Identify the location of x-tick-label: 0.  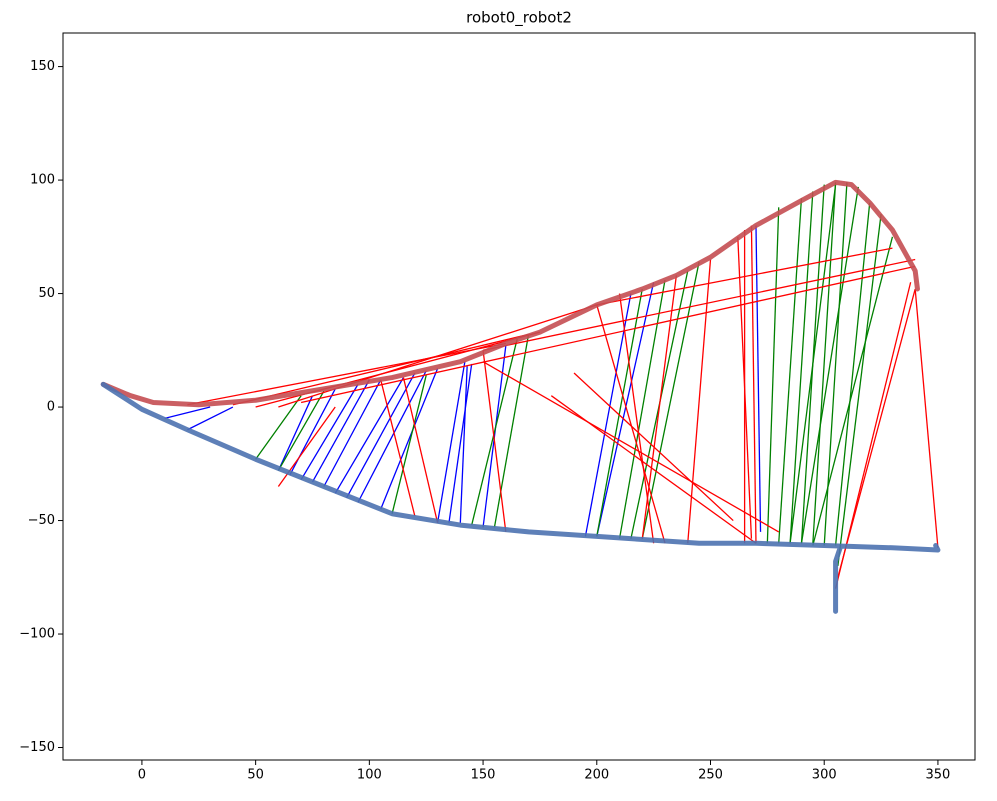
(142, 775).